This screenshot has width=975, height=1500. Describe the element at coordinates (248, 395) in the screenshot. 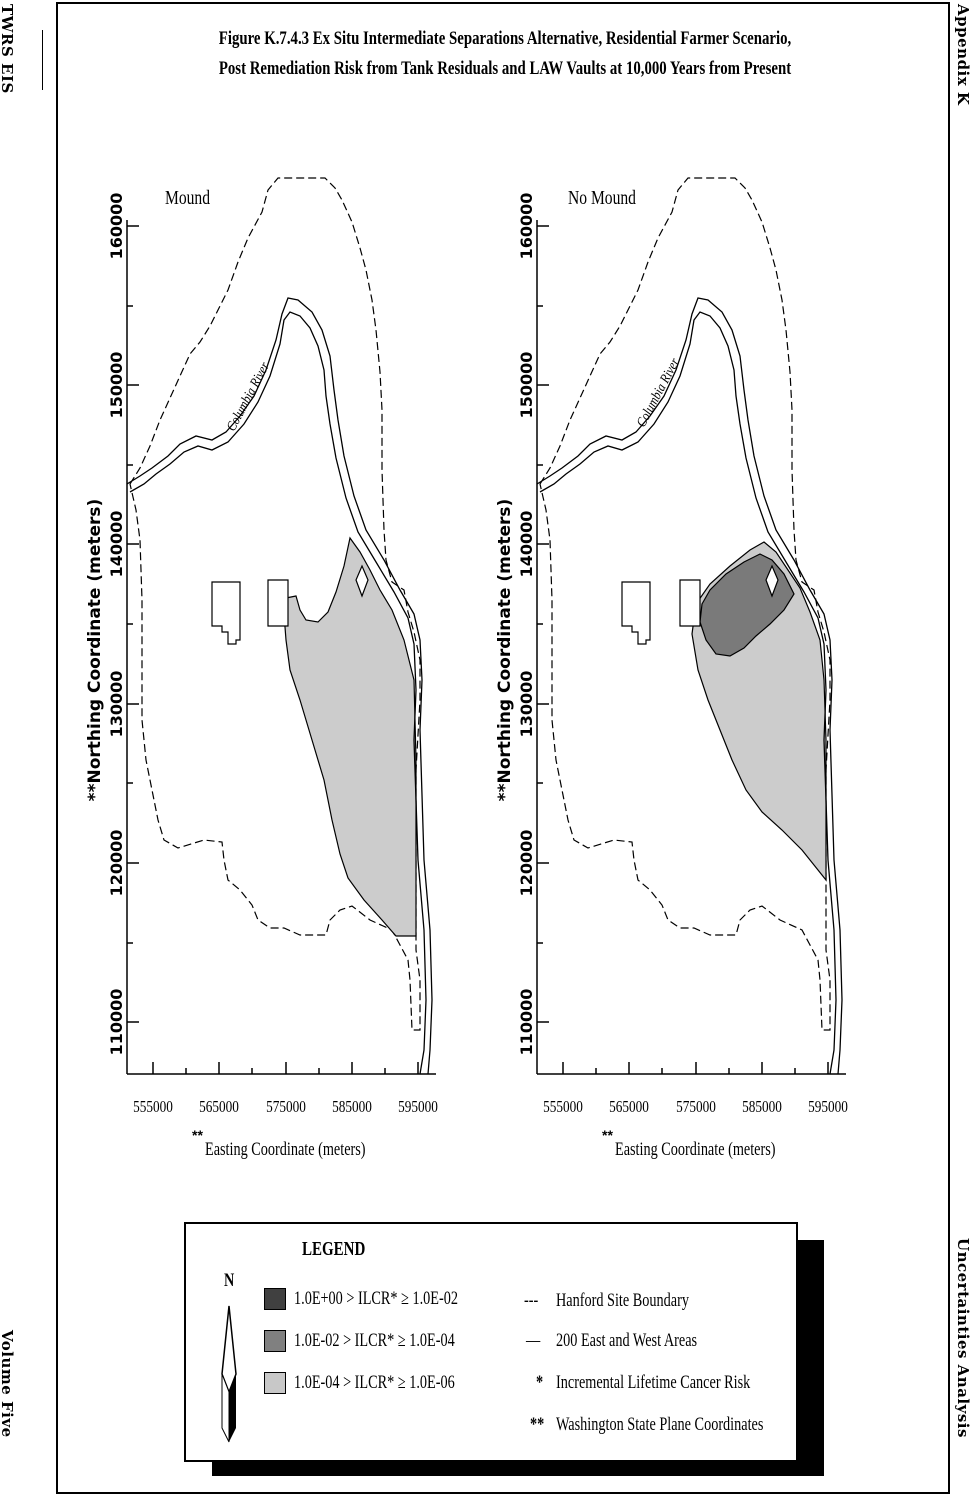

I see `river-label: Columbia River` at that location.